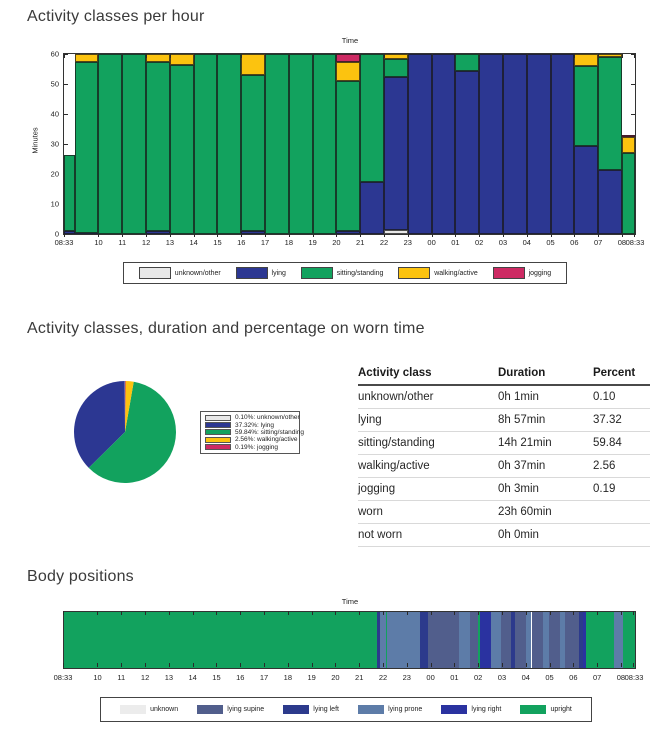  What do you see at coordinates (56, 234) in the screenshot?
I see `yaxis-tick-label: 0` at bounding box center [56, 234].